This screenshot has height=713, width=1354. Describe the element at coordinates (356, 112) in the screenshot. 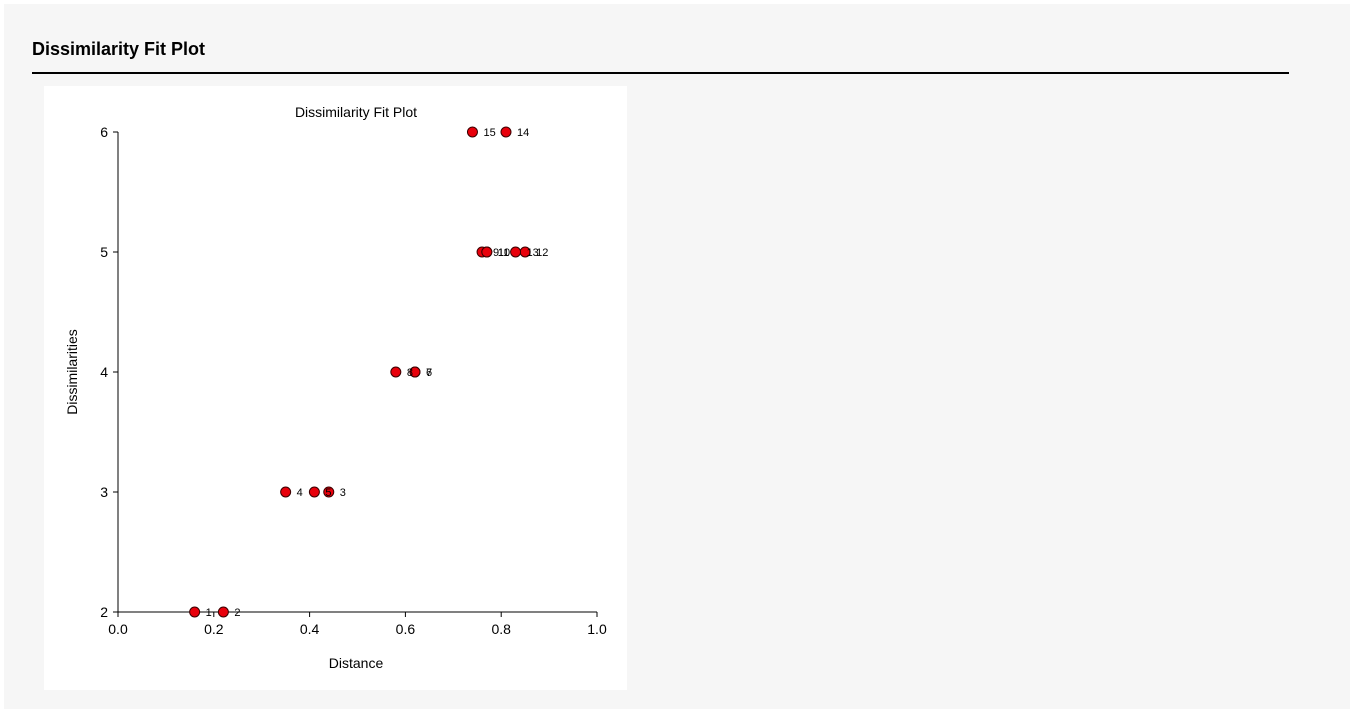

I see `chart-title: Dissimilarity Fit Plot` at that location.